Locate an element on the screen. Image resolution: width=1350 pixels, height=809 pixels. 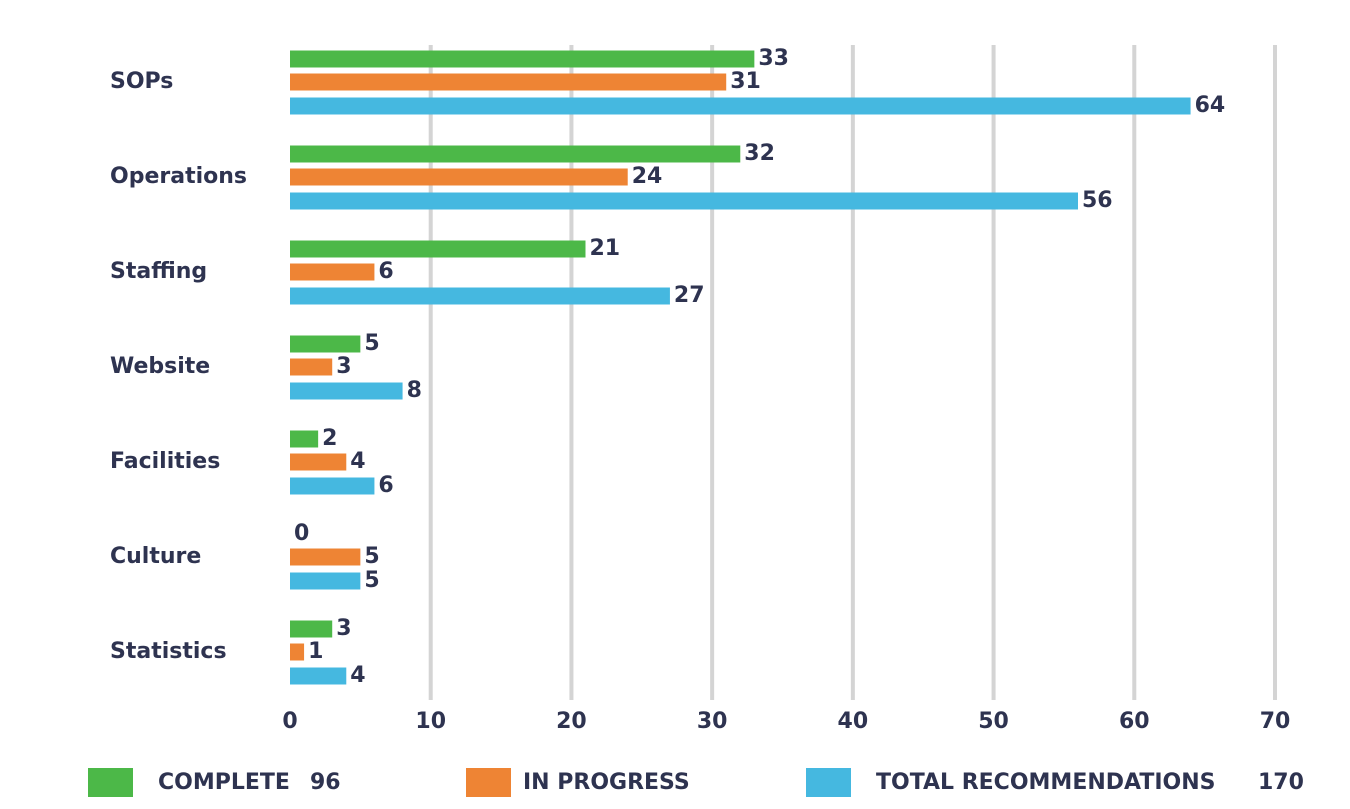
value-label: 64 is located at coordinates (1210, 105).